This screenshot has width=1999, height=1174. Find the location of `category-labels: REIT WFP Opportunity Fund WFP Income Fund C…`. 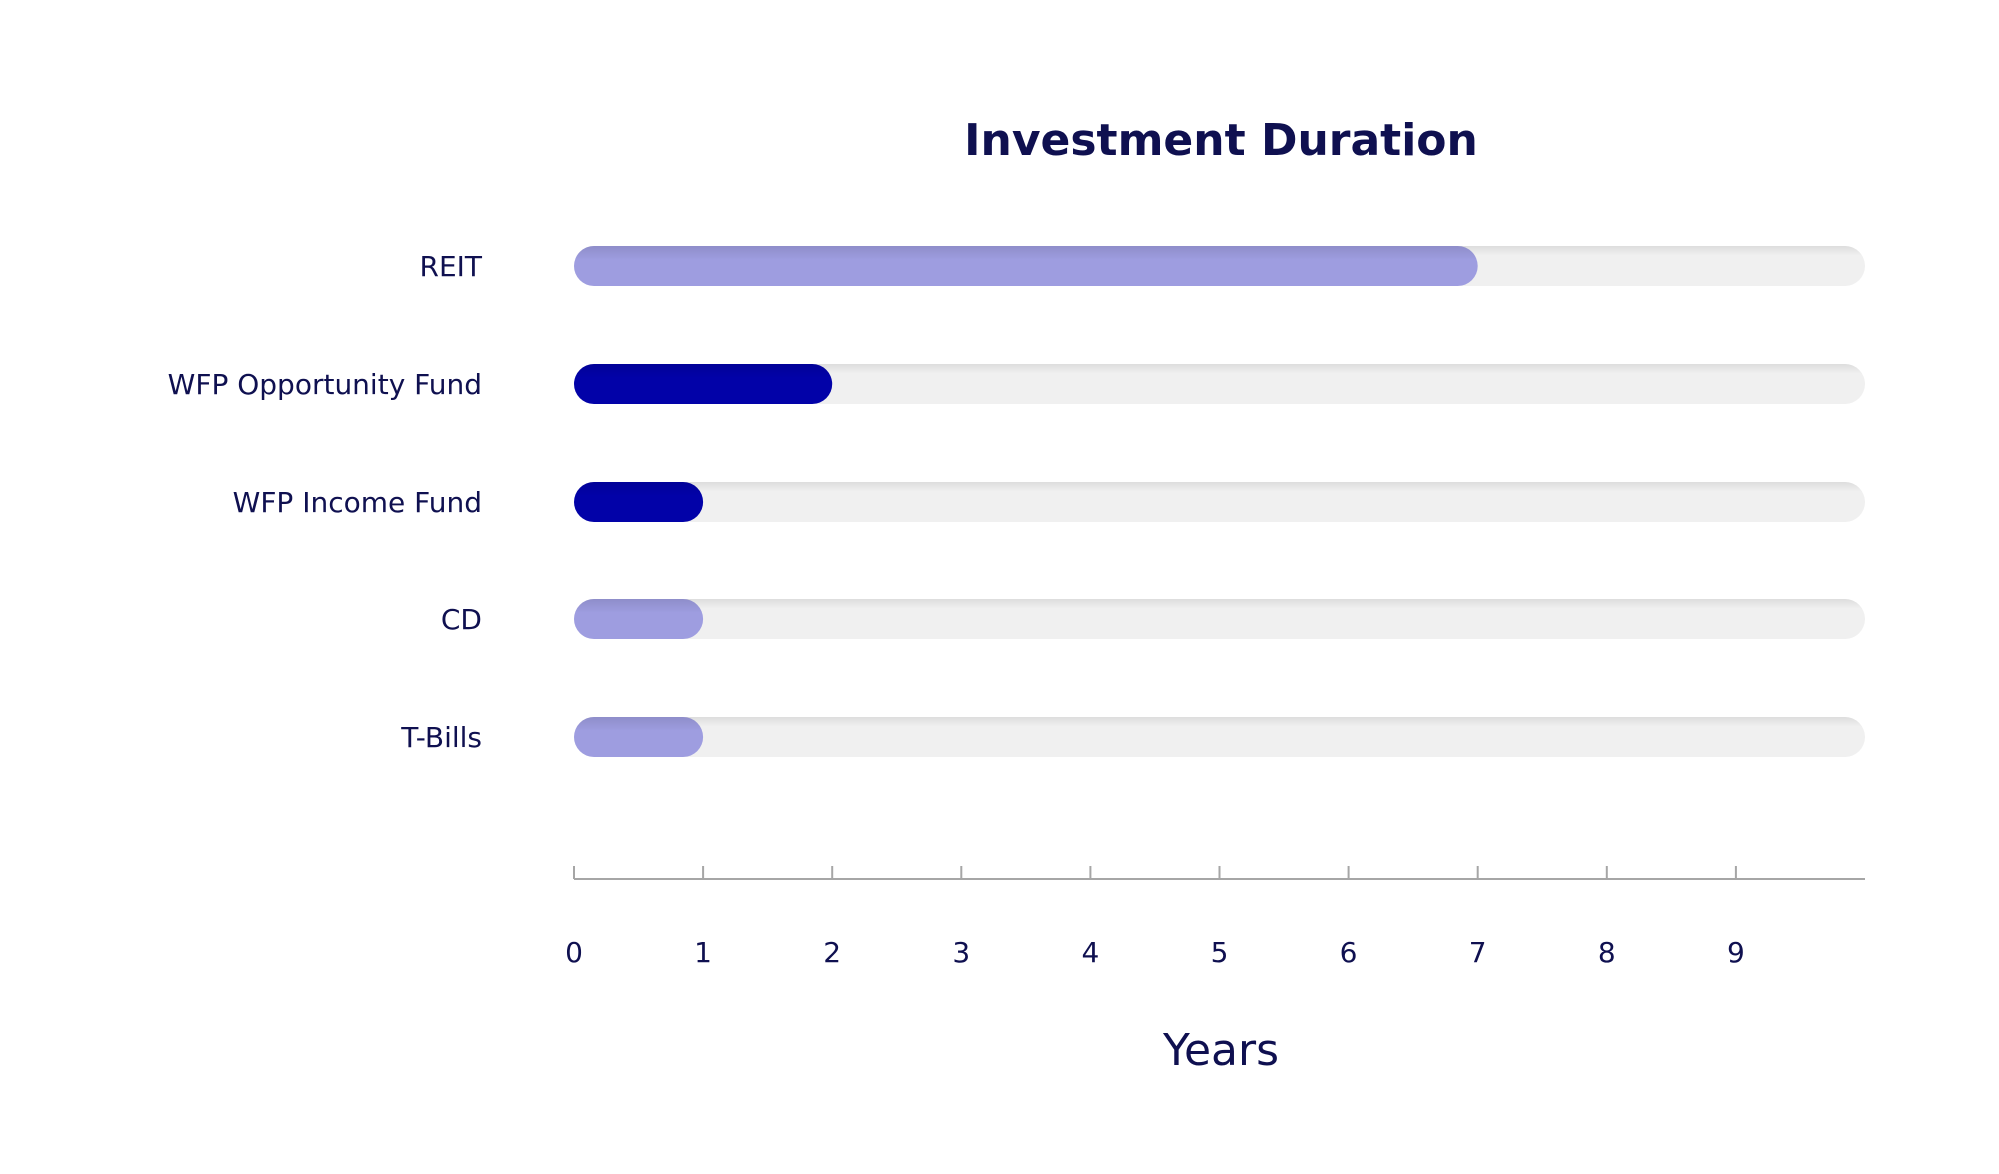

category-labels: REIT WFP Opportunity Fund WFP Income Fund C… is located at coordinates (325, 502).